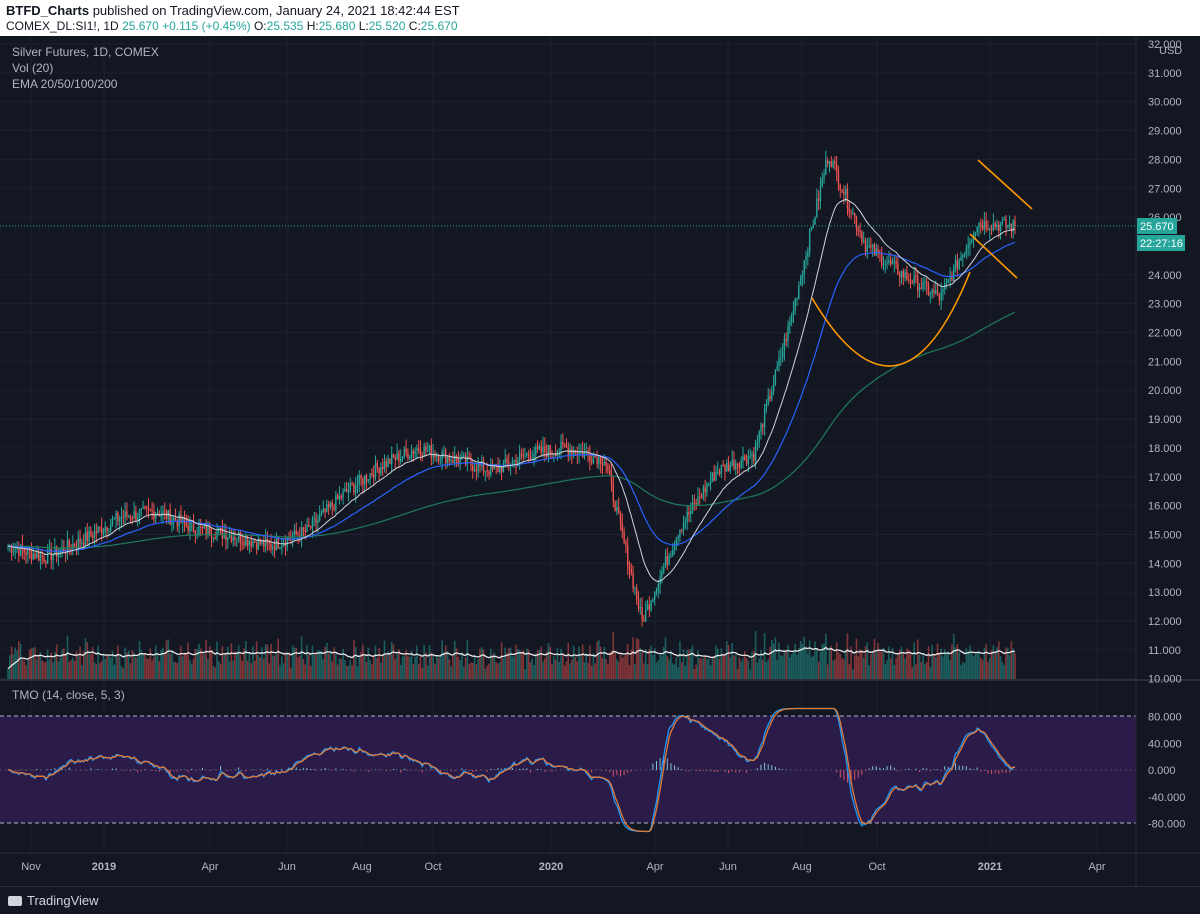 Image resolution: width=1200 pixels, height=914 pixels. I want to click on author-name: BTFD_Charts, so click(48, 10).